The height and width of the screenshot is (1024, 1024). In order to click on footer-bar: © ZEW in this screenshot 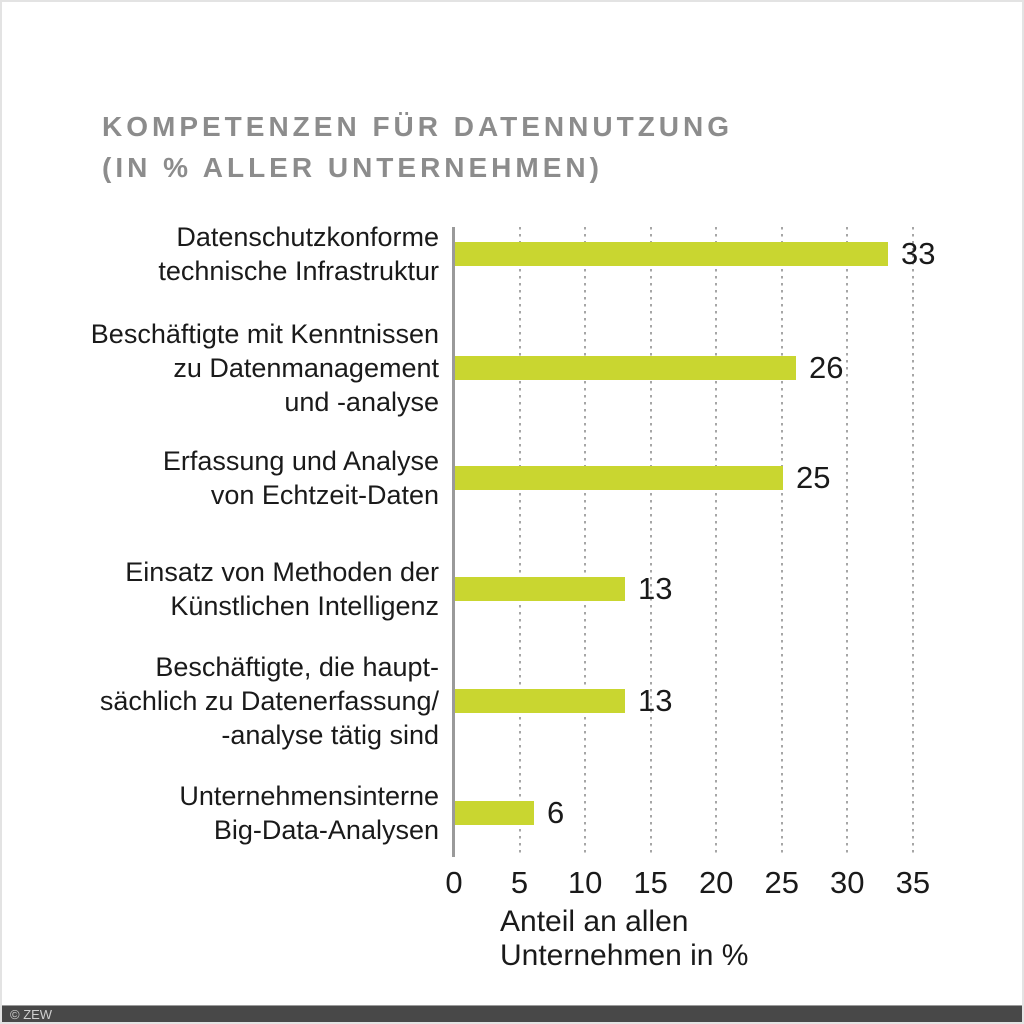, I will do `click(512, 1013)`.